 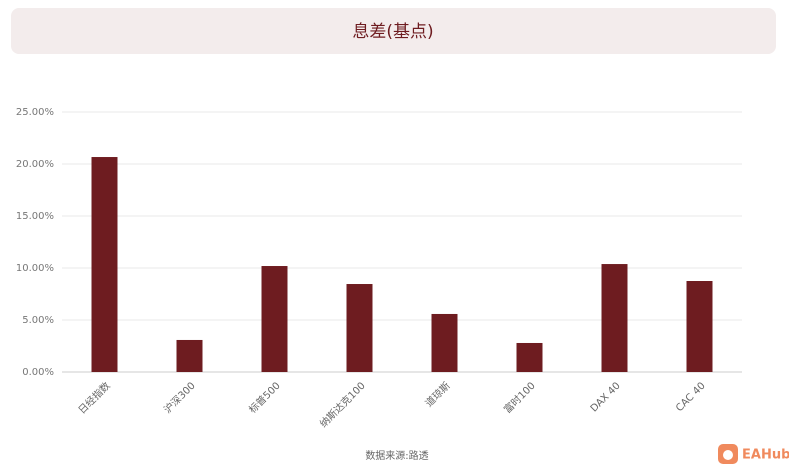 I want to click on chart-title: 息差(基点), so click(x=392, y=32).